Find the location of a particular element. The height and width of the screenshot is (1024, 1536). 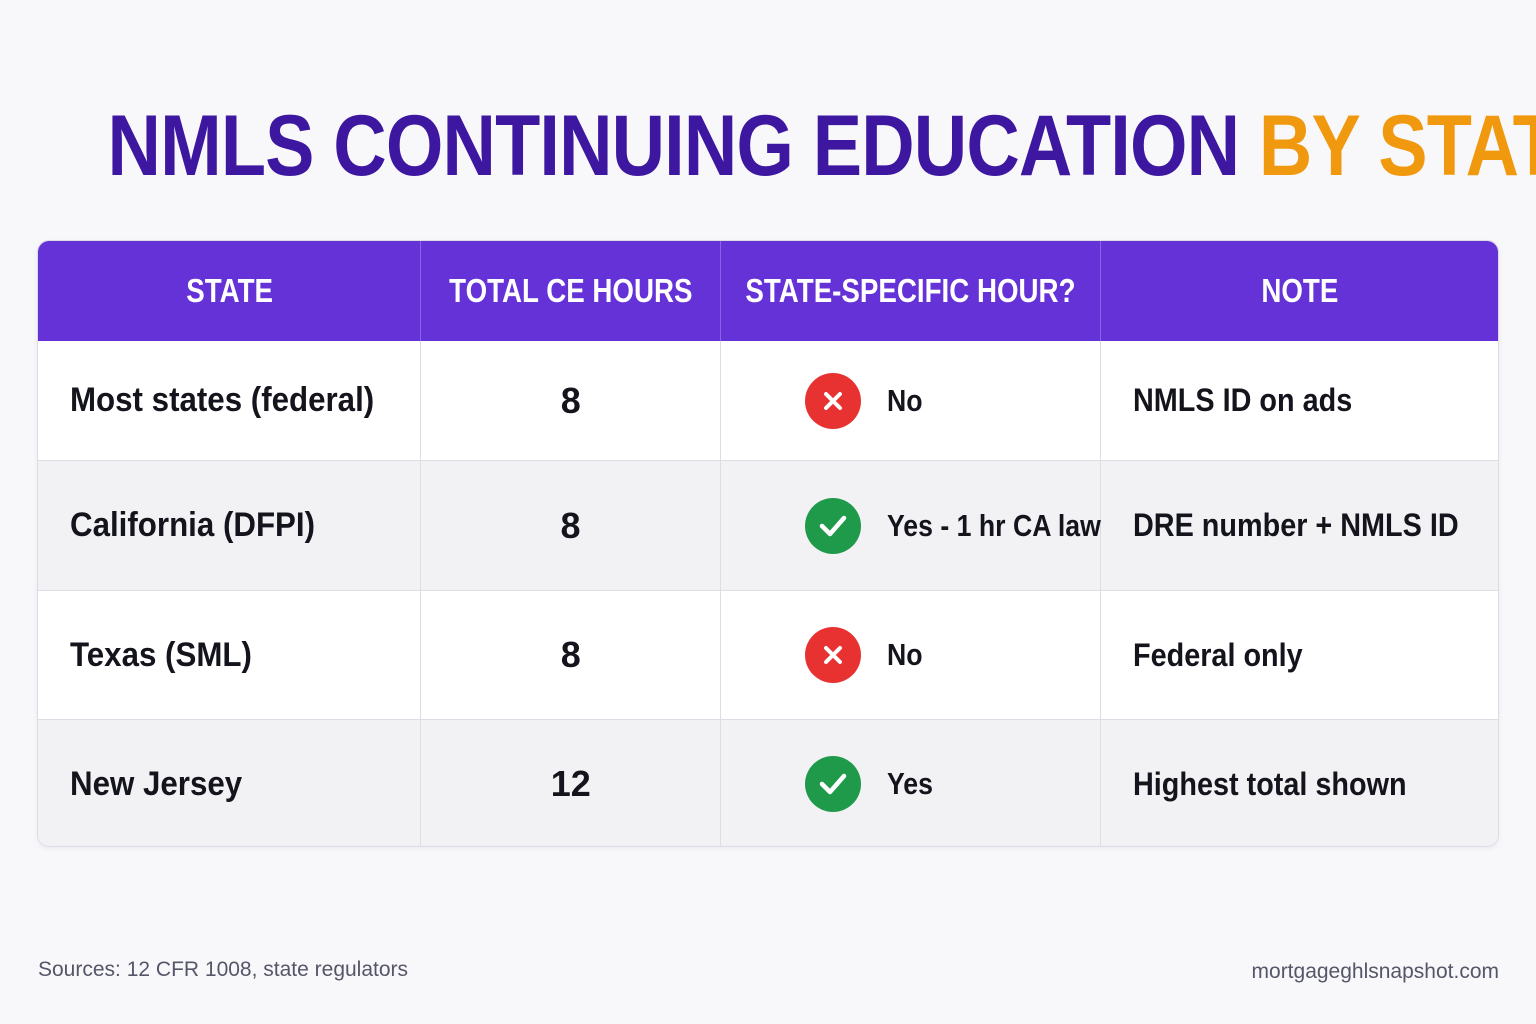

header-total-ce-hours: TOTAL CE HOURS is located at coordinates (571, 291).